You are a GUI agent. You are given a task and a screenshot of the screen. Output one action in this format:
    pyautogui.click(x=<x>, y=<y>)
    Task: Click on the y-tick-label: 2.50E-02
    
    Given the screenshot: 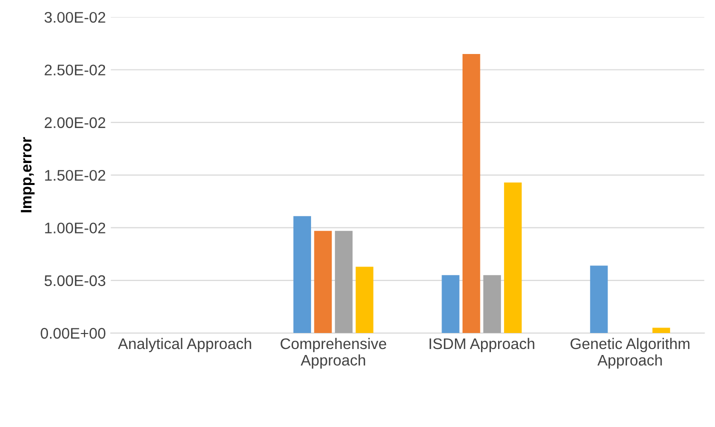 What is the action you would take?
    pyautogui.click(x=75, y=70)
    